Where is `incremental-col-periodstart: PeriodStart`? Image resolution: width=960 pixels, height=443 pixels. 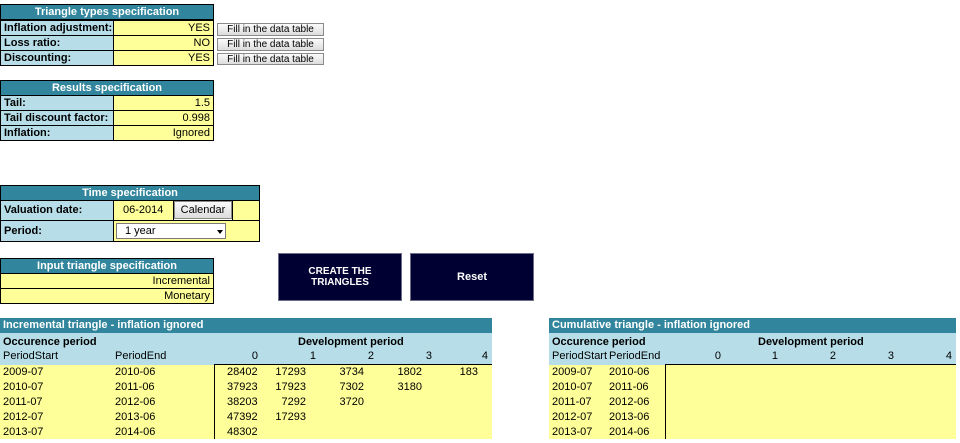
incremental-col-periodstart: PeriodStart is located at coordinates (31, 356).